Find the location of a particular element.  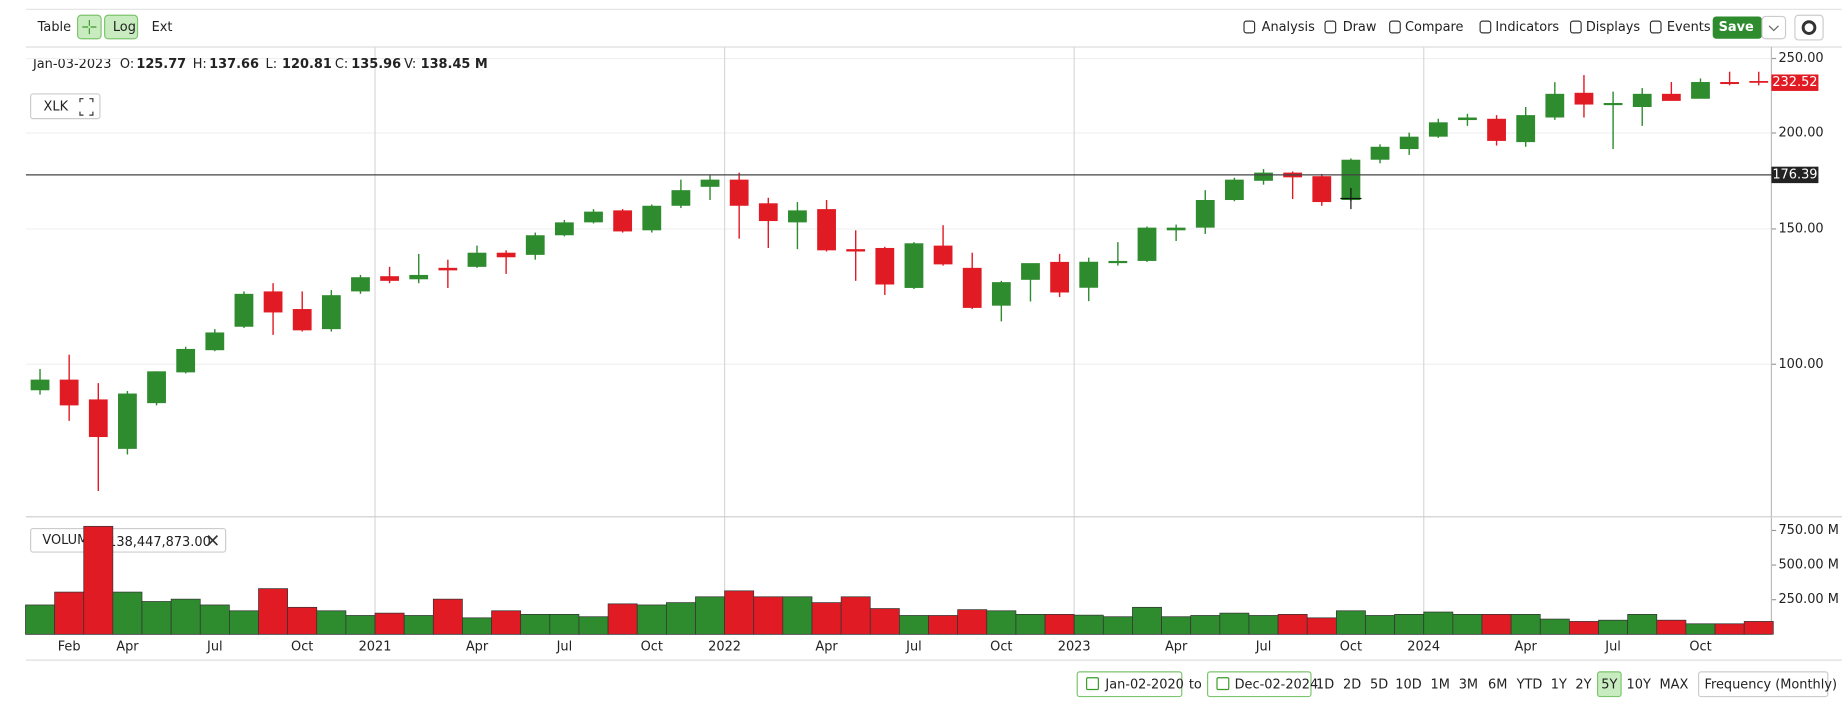

save-dropdown is located at coordinates (1774, 27).